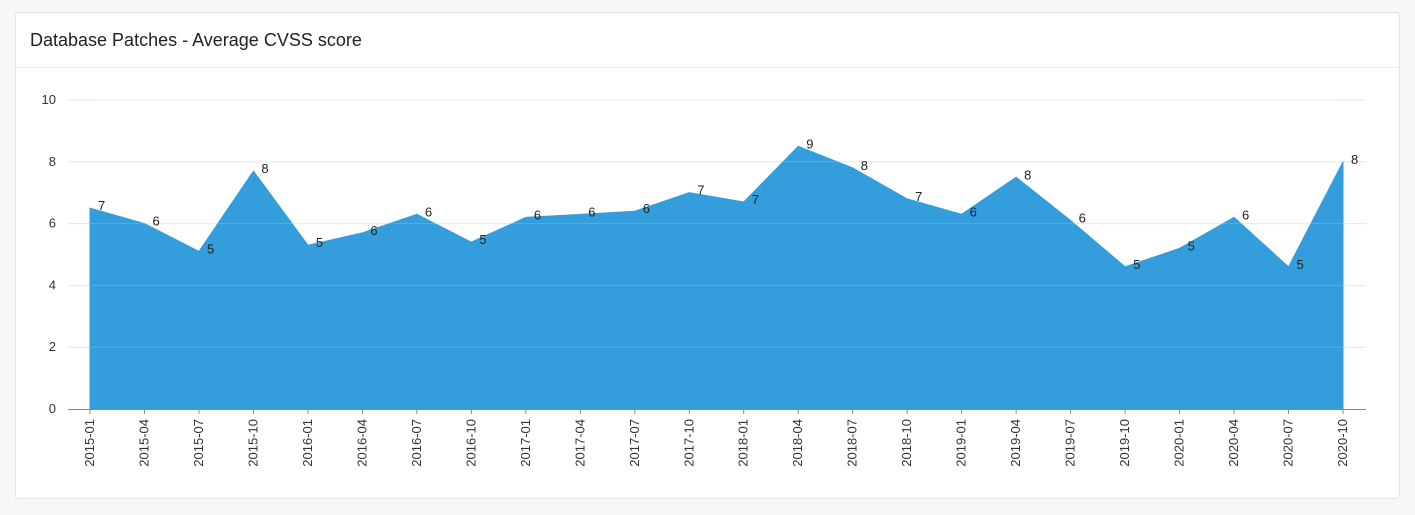 Image resolution: width=1415 pixels, height=515 pixels. Describe the element at coordinates (579, 443) in the screenshot. I see `x-tick-label: 2017-04` at that location.